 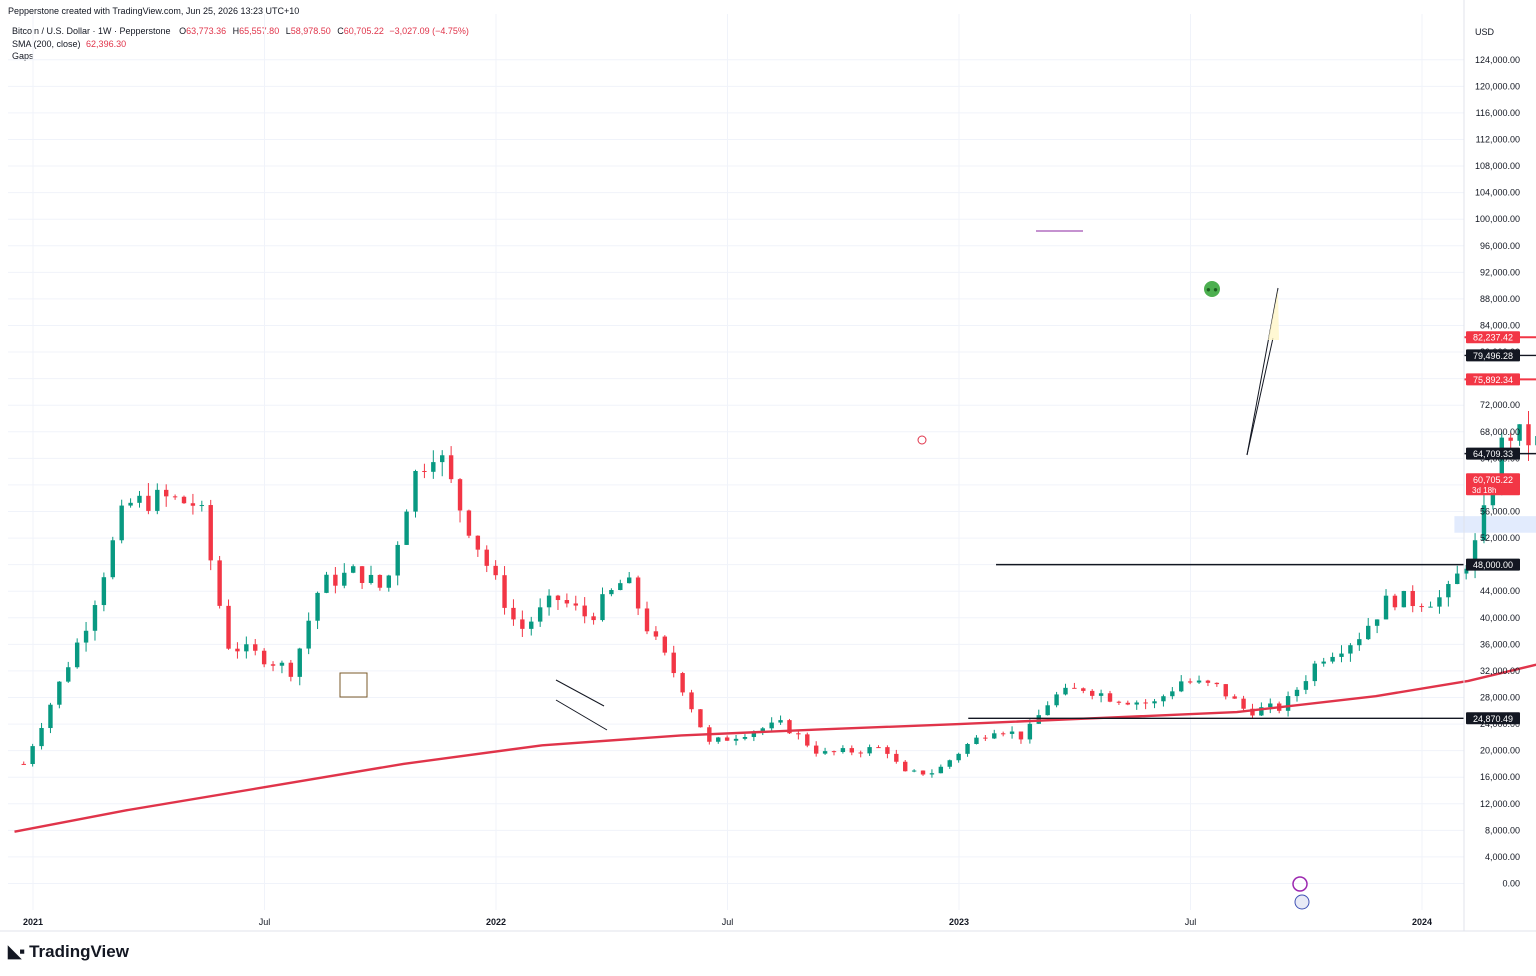 What do you see at coordinates (1500, 644) in the screenshot?
I see `y-tick-label: 36,000.00` at bounding box center [1500, 644].